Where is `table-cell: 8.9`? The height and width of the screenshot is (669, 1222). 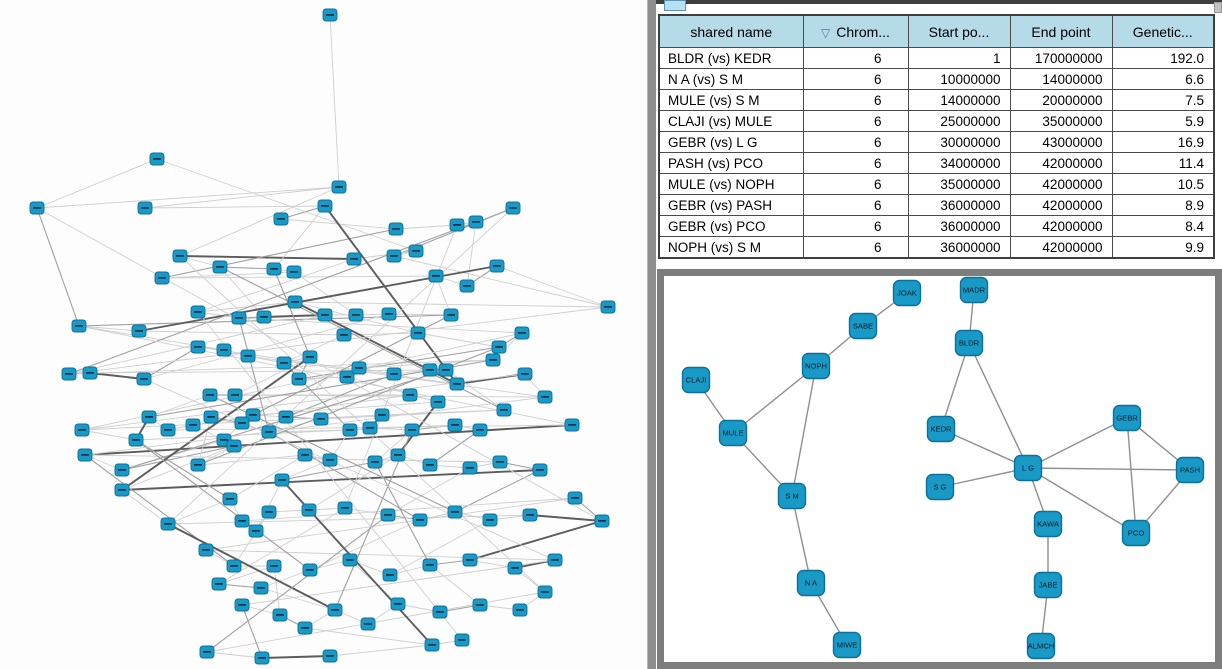
table-cell: 8.9 is located at coordinates (1163, 205).